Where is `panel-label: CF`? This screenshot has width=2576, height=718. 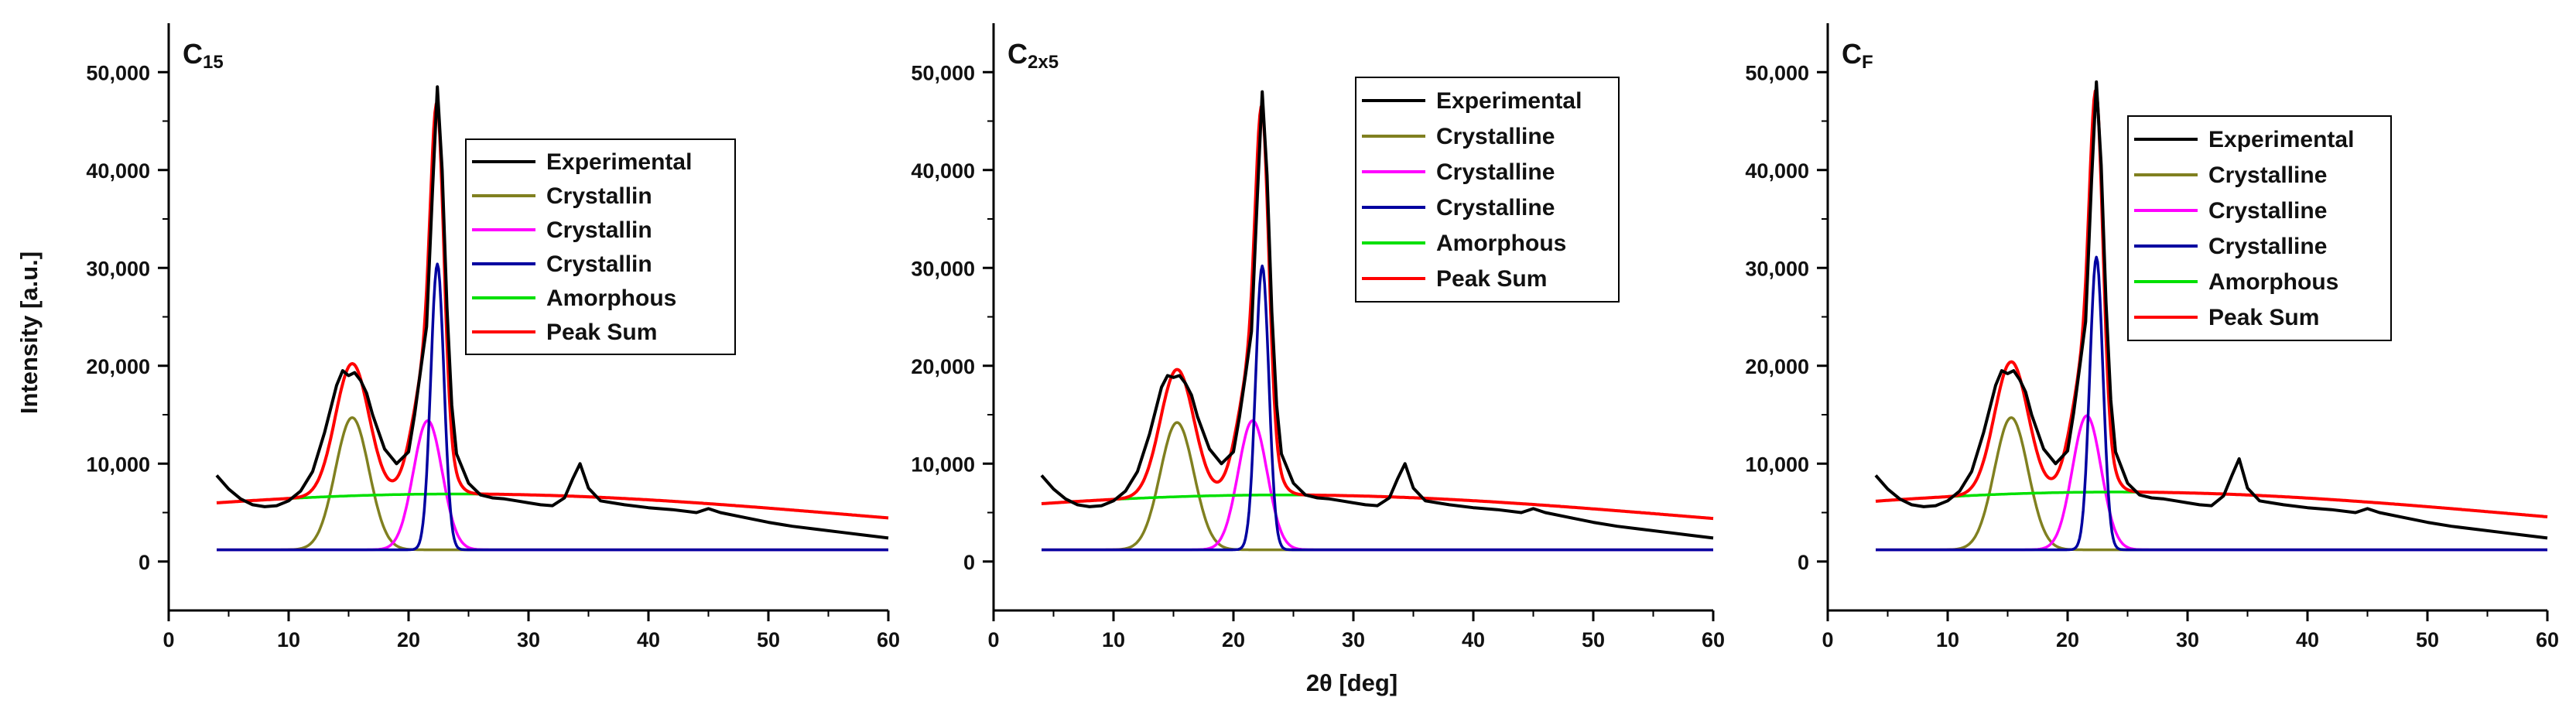 panel-label: CF is located at coordinates (1857, 55).